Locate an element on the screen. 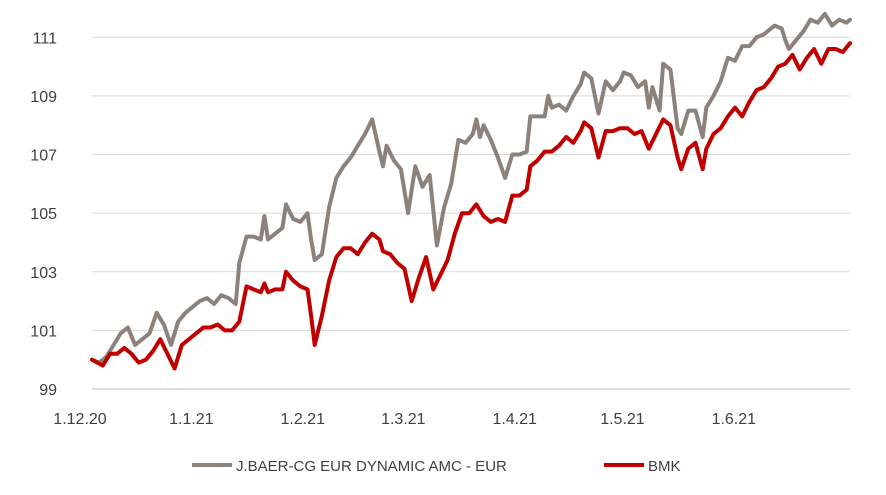  y-tick-label: 101 is located at coordinates (43, 331).